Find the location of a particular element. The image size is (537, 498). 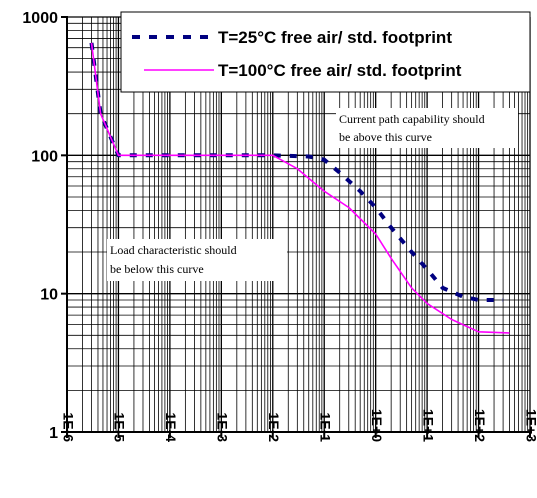

x-tick-label: 1E-6 is located at coordinates (68, 427).